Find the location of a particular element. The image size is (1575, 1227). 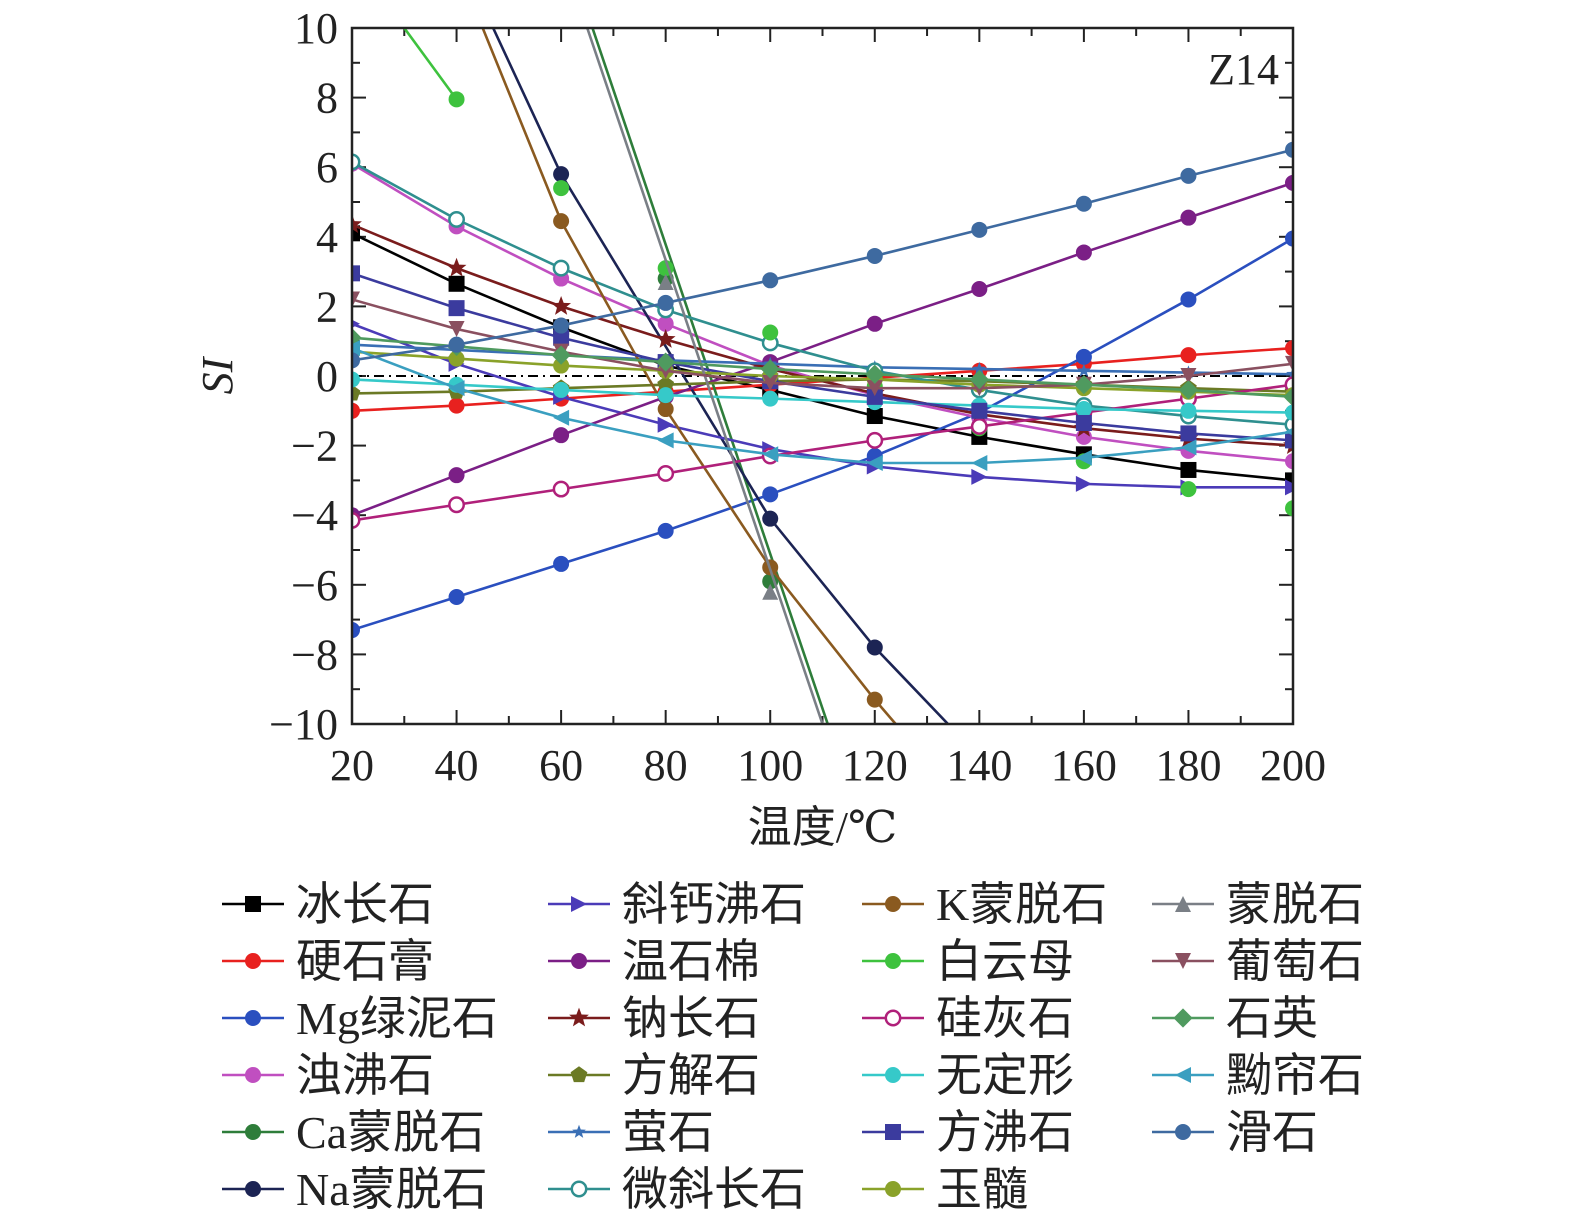

x-tick-label: 80 is located at coordinates (666, 765).